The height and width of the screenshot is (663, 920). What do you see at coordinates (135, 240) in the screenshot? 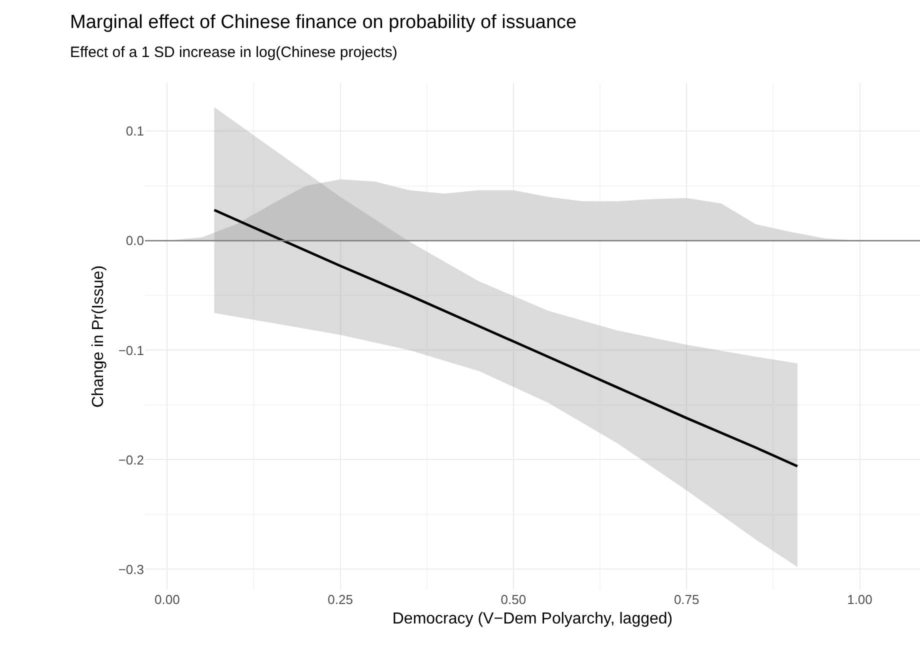
I see `y-tick-label: 0.0` at bounding box center [135, 240].